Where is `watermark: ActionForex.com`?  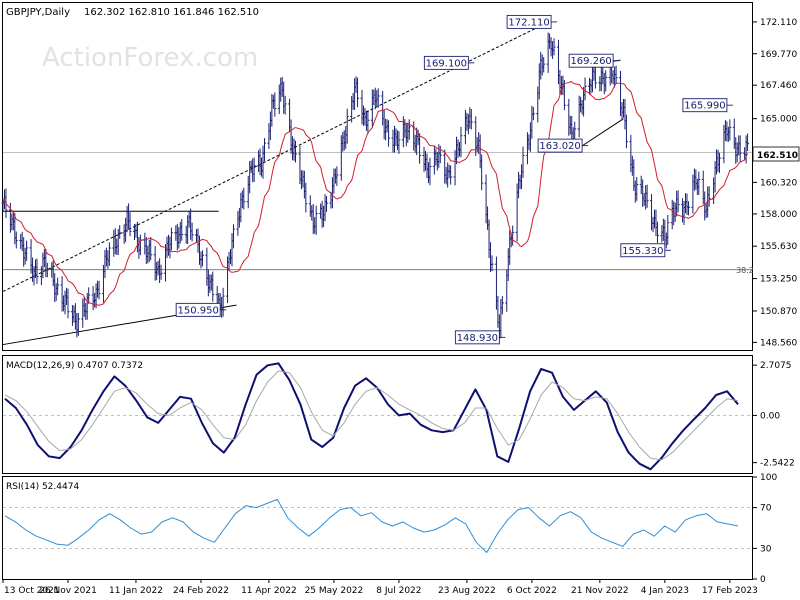 watermark: ActionForex.com is located at coordinates (150, 58).